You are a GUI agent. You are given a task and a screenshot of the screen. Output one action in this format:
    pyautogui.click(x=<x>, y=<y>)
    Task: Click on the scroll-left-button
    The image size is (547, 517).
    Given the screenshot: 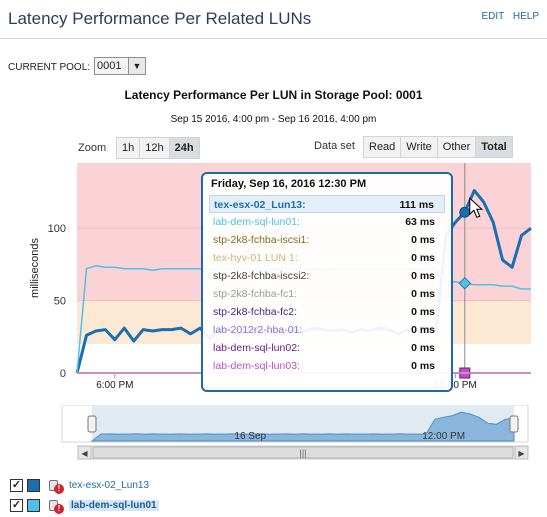 What is the action you would take?
    pyautogui.click(x=84, y=452)
    